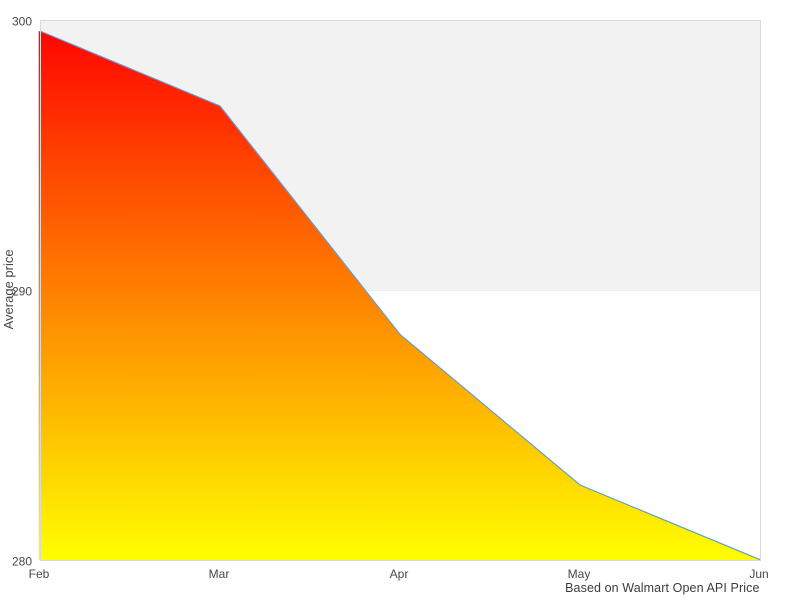 The width and height of the screenshot is (800, 600). Describe the element at coordinates (22, 291) in the screenshot. I see `svg-text: 290` at that location.